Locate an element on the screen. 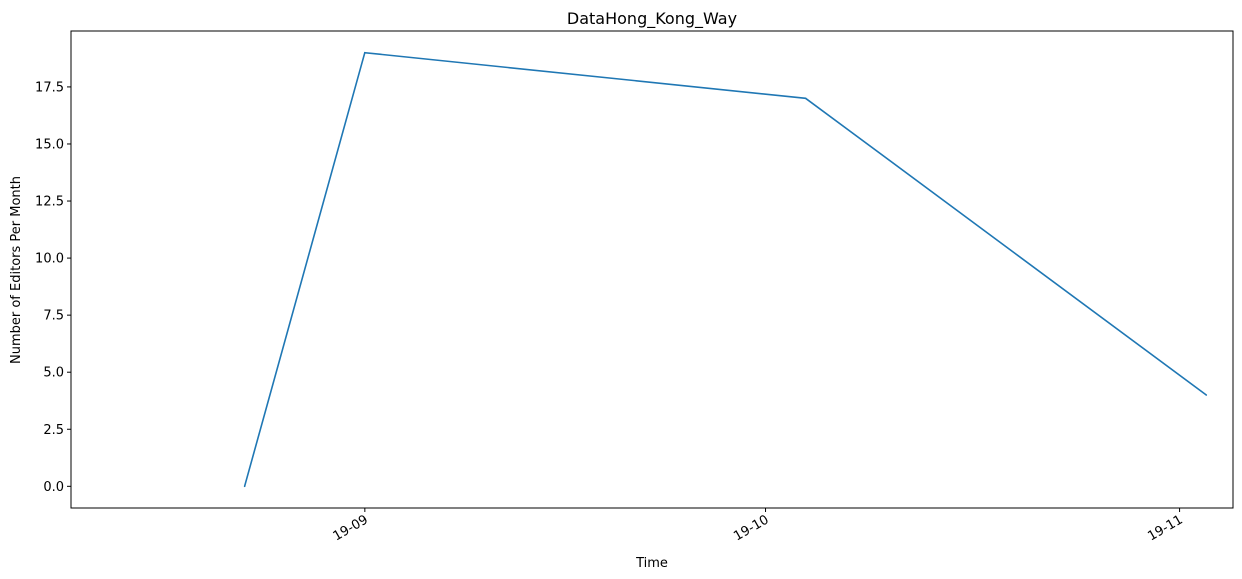 Image resolution: width=1242 pixels, height=579 pixels. y-tick-label: 15.0 is located at coordinates (49, 144).